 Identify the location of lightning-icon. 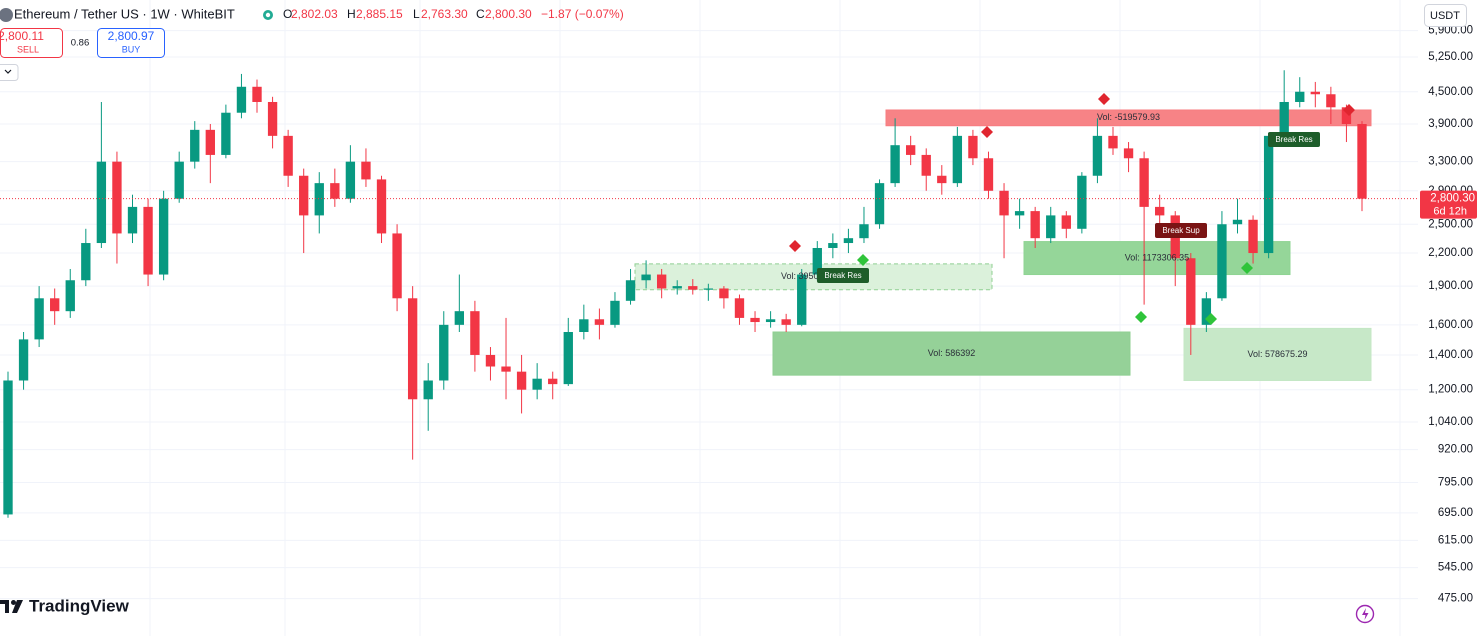
(1365, 614).